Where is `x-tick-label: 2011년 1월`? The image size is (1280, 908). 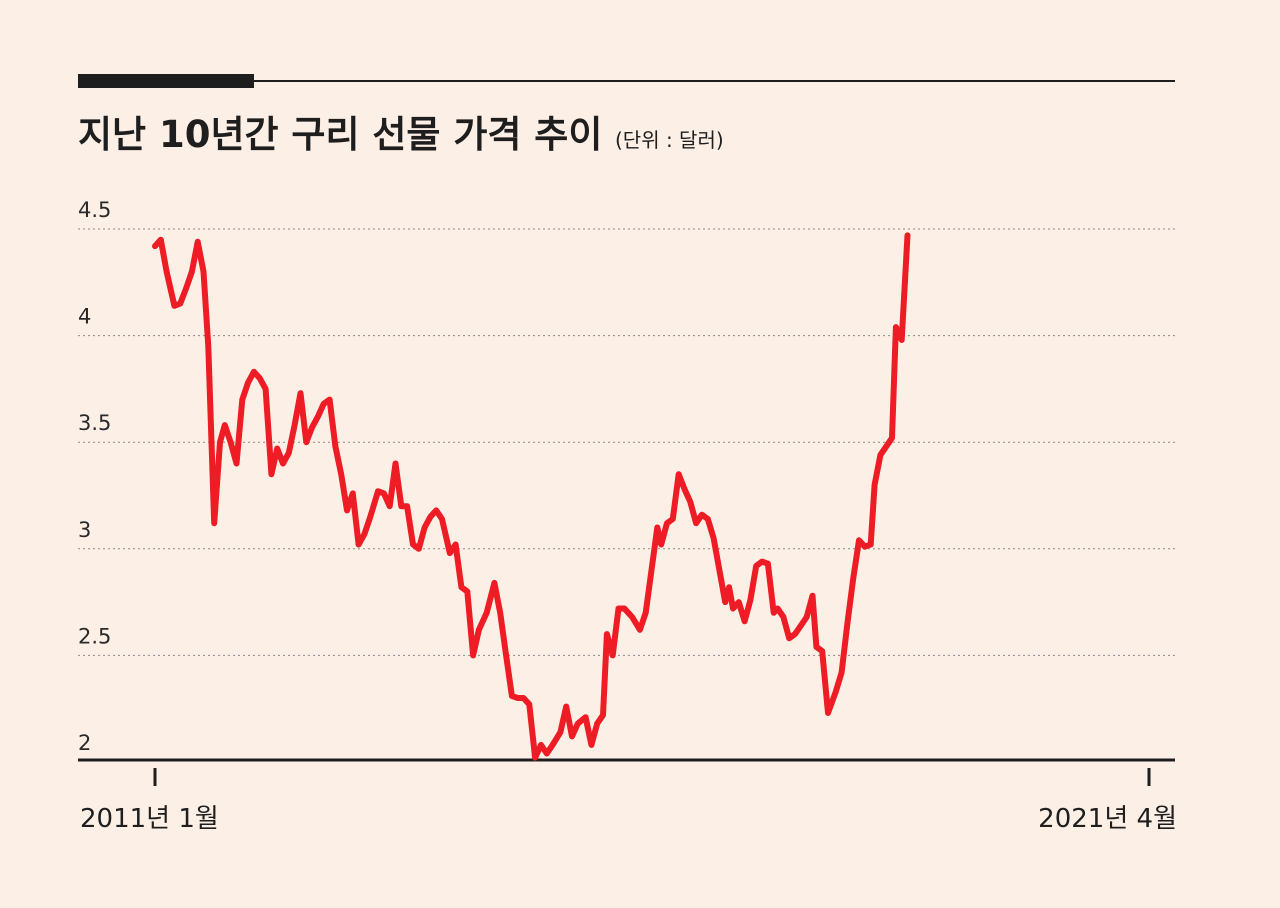 x-tick-label: 2011년 1월 is located at coordinates (149, 819).